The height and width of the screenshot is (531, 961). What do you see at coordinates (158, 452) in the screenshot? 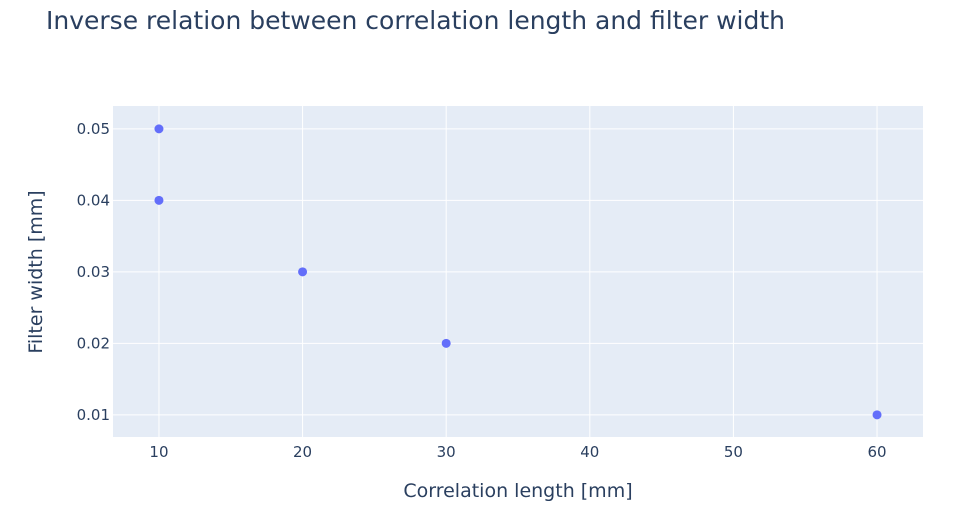
I see `x-tick-label: 10` at bounding box center [158, 452].